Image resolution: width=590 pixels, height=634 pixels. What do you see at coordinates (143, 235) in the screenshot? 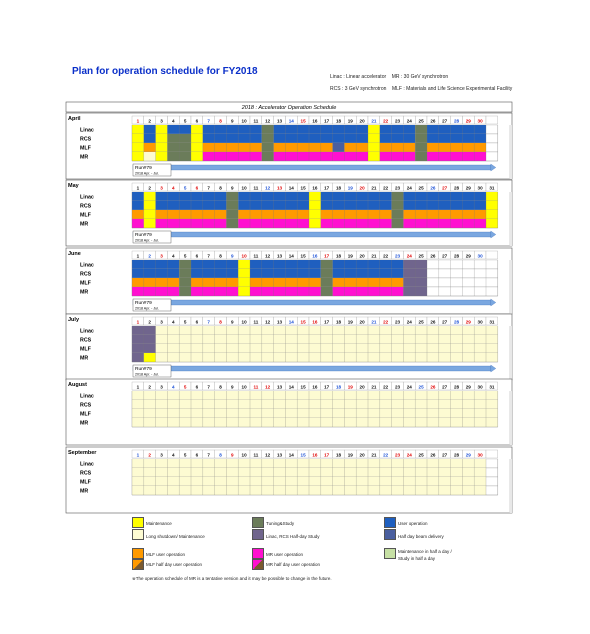
I see `run-label: Run#79` at bounding box center [143, 235].